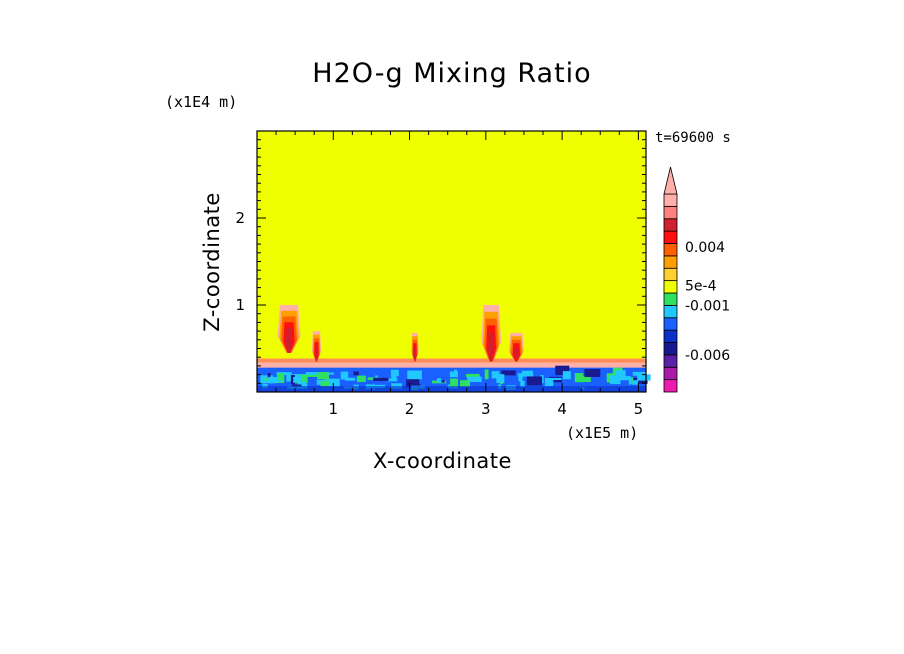 This screenshot has height=654, width=904. What do you see at coordinates (486, 409) in the screenshot?
I see `x-tick-label: 3` at bounding box center [486, 409].